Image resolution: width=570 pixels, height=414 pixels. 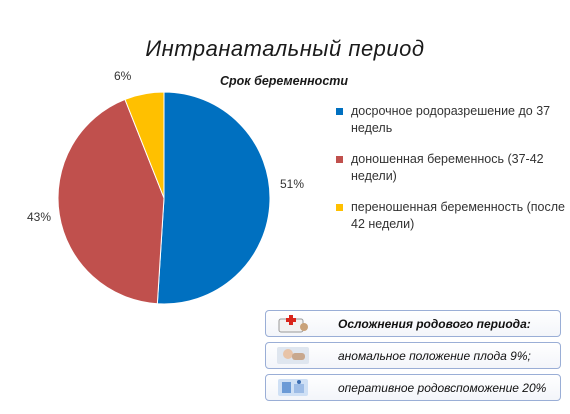 I want to click on complication-item-2: оперативное родовспоможение 20%, so click(x=442, y=387).